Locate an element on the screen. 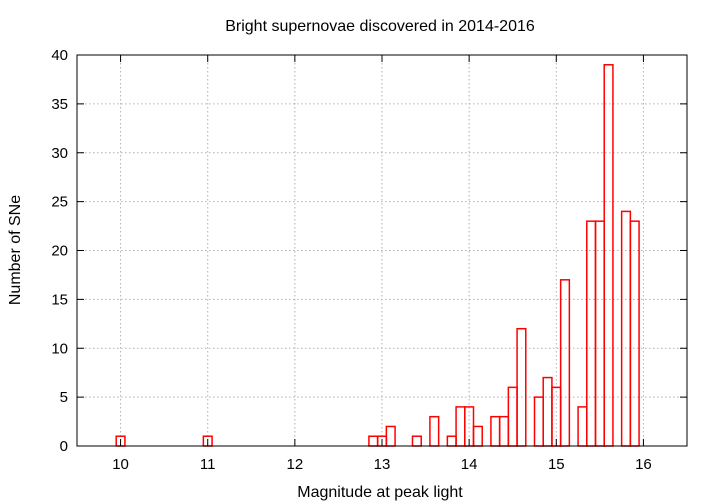 This screenshot has width=720, height=504. y-tick-label: 15 is located at coordinates (59, 299).